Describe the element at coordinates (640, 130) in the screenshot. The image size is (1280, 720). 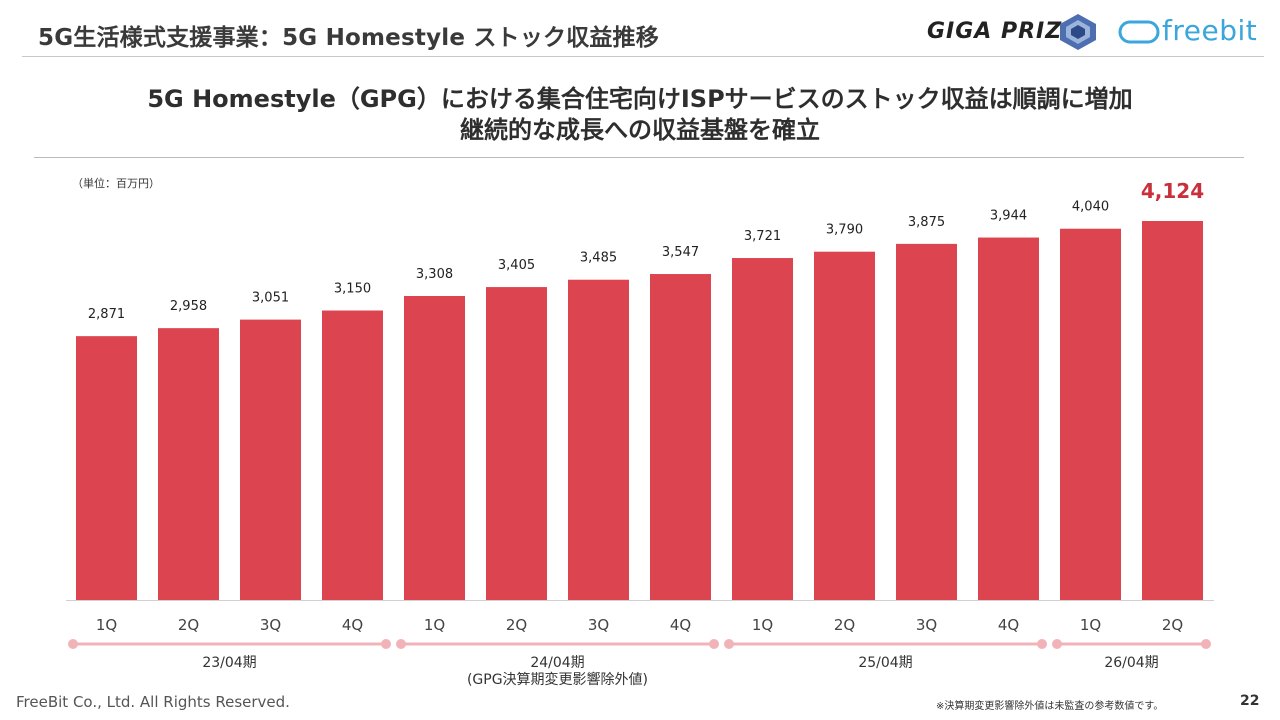
I see `headline-line-2: 継続的な成長への収益基盤を確立` at that location.